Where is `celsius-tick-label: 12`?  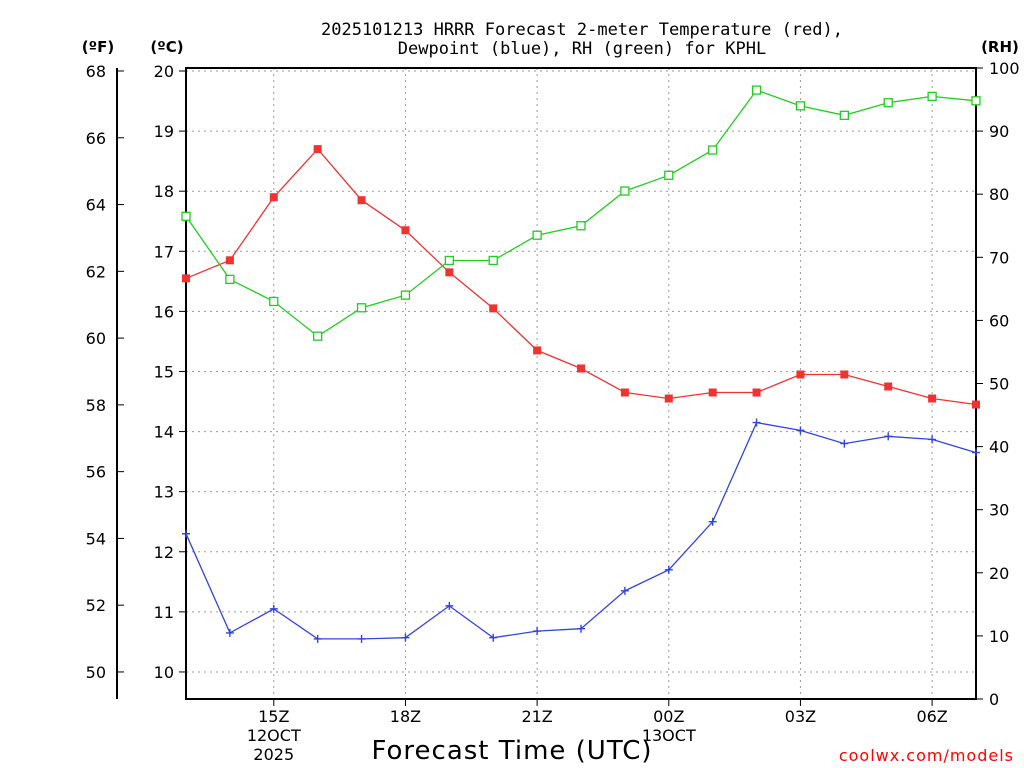
celsius-tick-label: 12 is located at coordinates (164, 552).